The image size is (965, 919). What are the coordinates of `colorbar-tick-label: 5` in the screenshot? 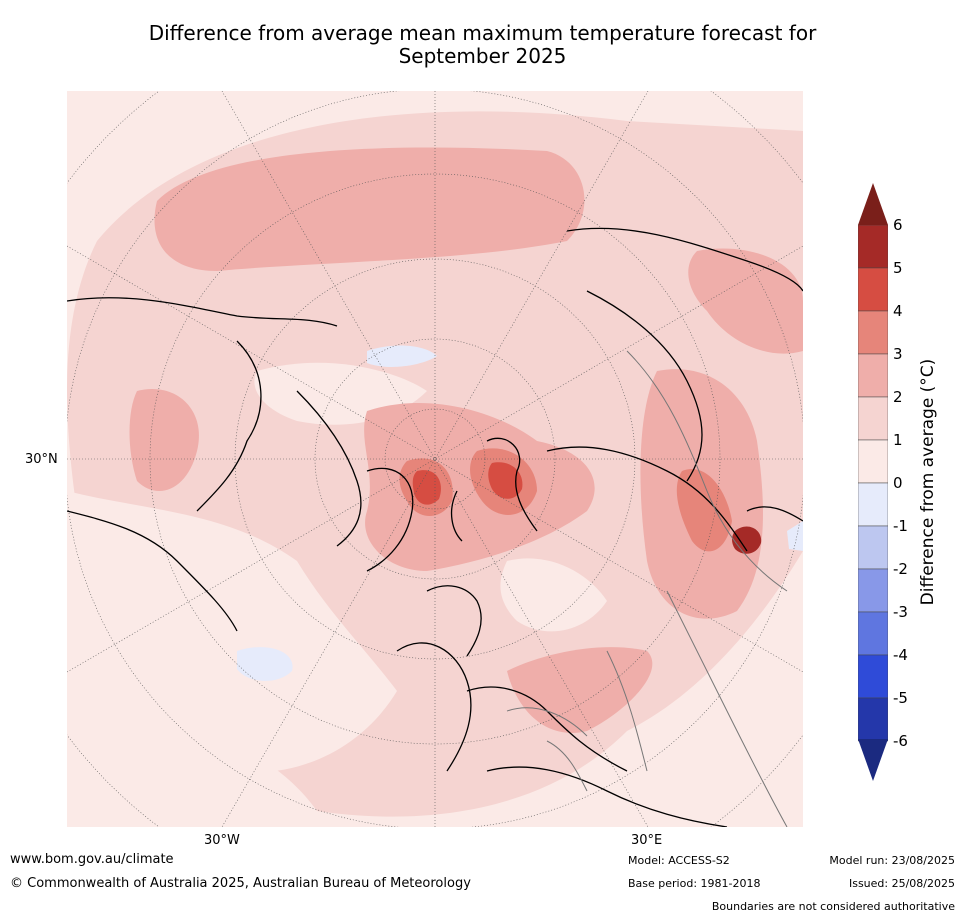 It's located at (898, 268).